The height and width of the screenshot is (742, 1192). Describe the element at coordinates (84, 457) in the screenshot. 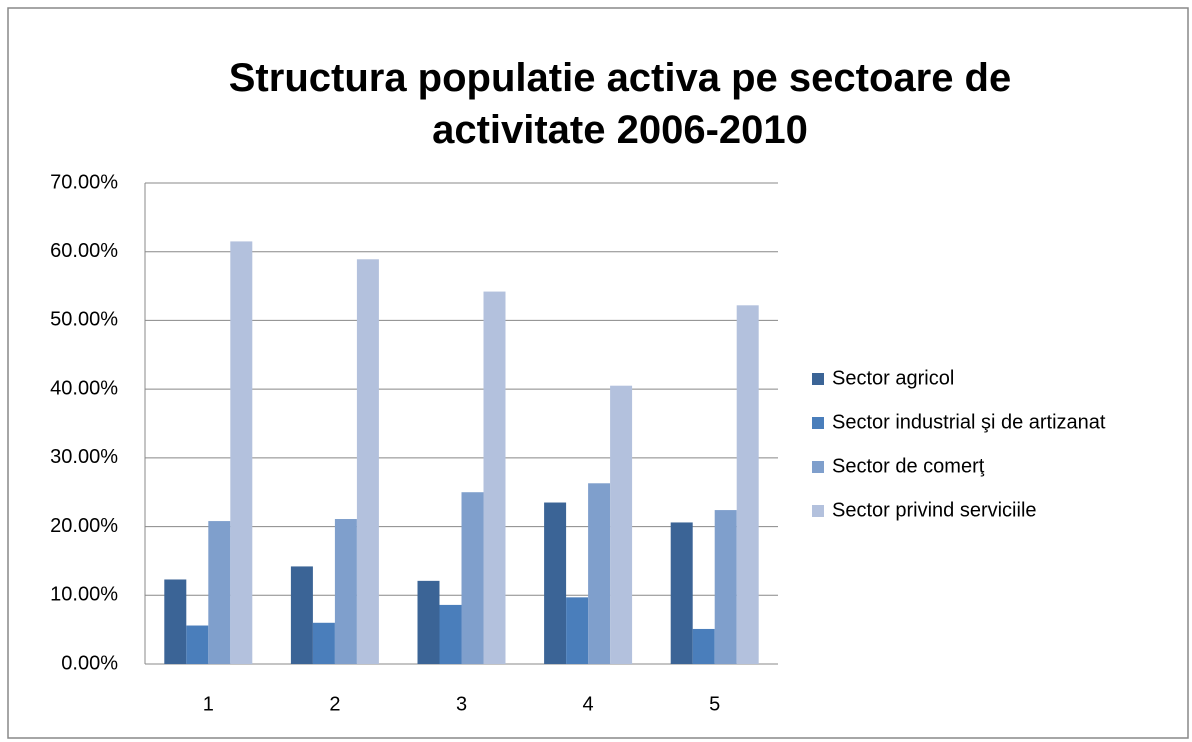

I see `y-tick-label: 30.00%` at that location.